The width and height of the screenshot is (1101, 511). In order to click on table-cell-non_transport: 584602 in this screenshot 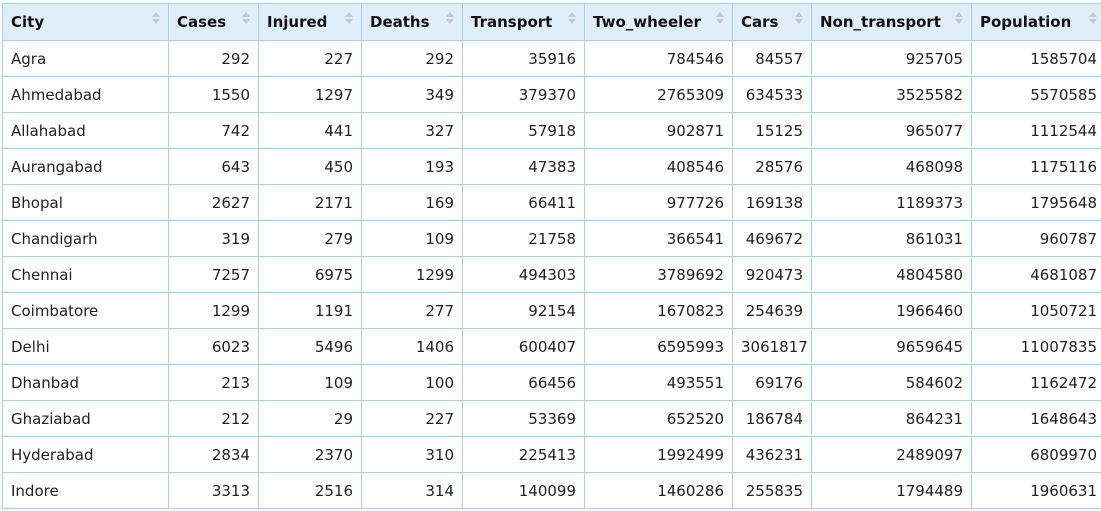, I will do `click(892, 383)`.